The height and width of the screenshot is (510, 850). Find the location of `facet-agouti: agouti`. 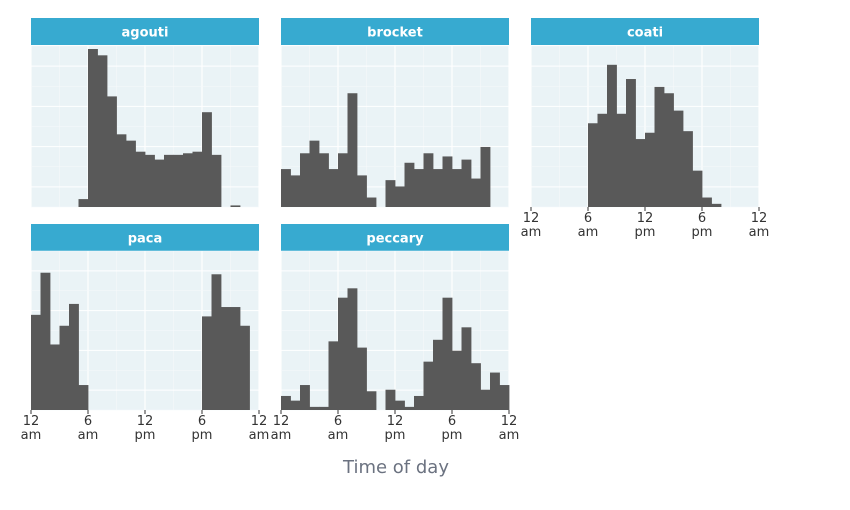

facet-agouti: agouti is located at coordinates (145, 113).